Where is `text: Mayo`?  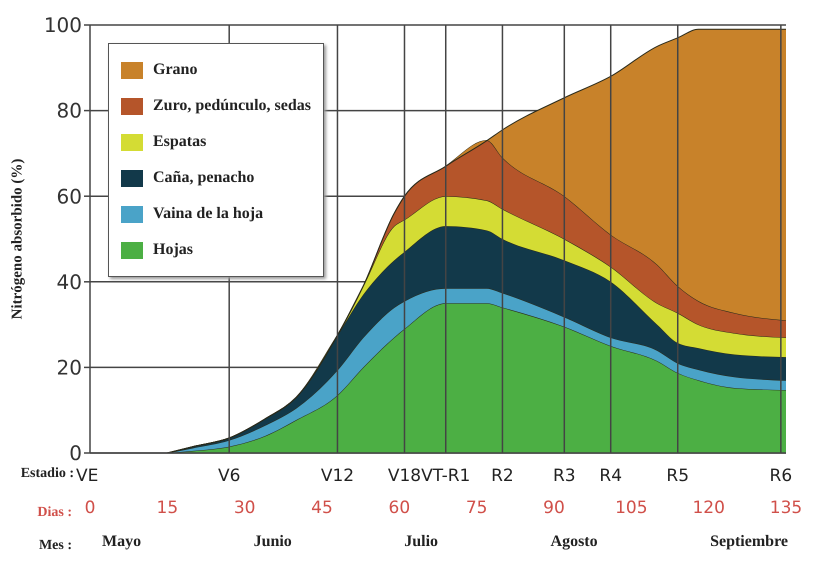
text: Mayo is located at coordinates (122, 542).